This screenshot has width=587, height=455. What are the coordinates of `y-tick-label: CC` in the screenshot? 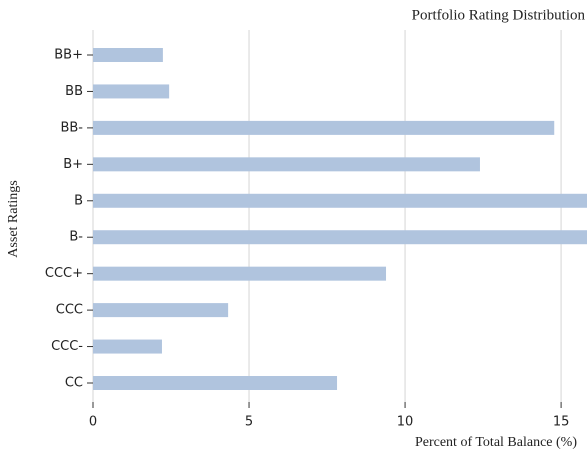 It's located at (74, 383).